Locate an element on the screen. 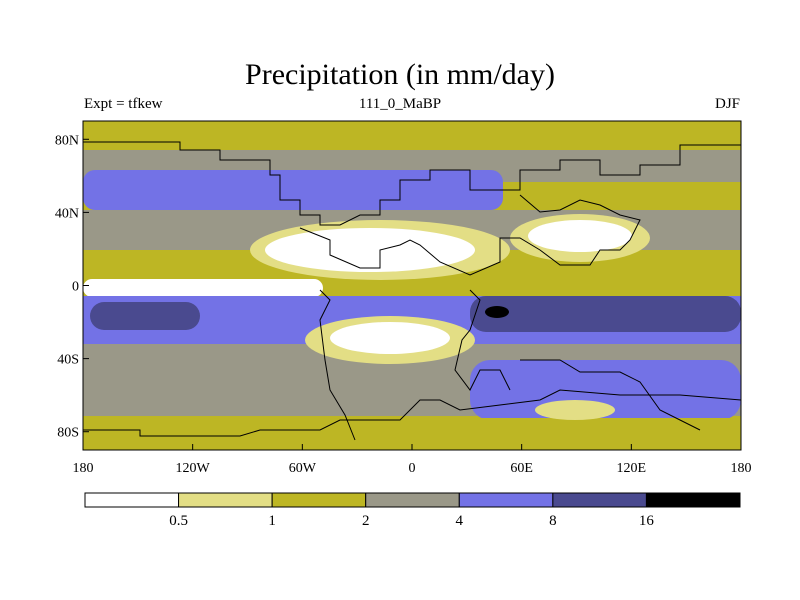 This screenshot has height=600, width=800. lat-tick-label: 0 is located at coordinates (75, 287).